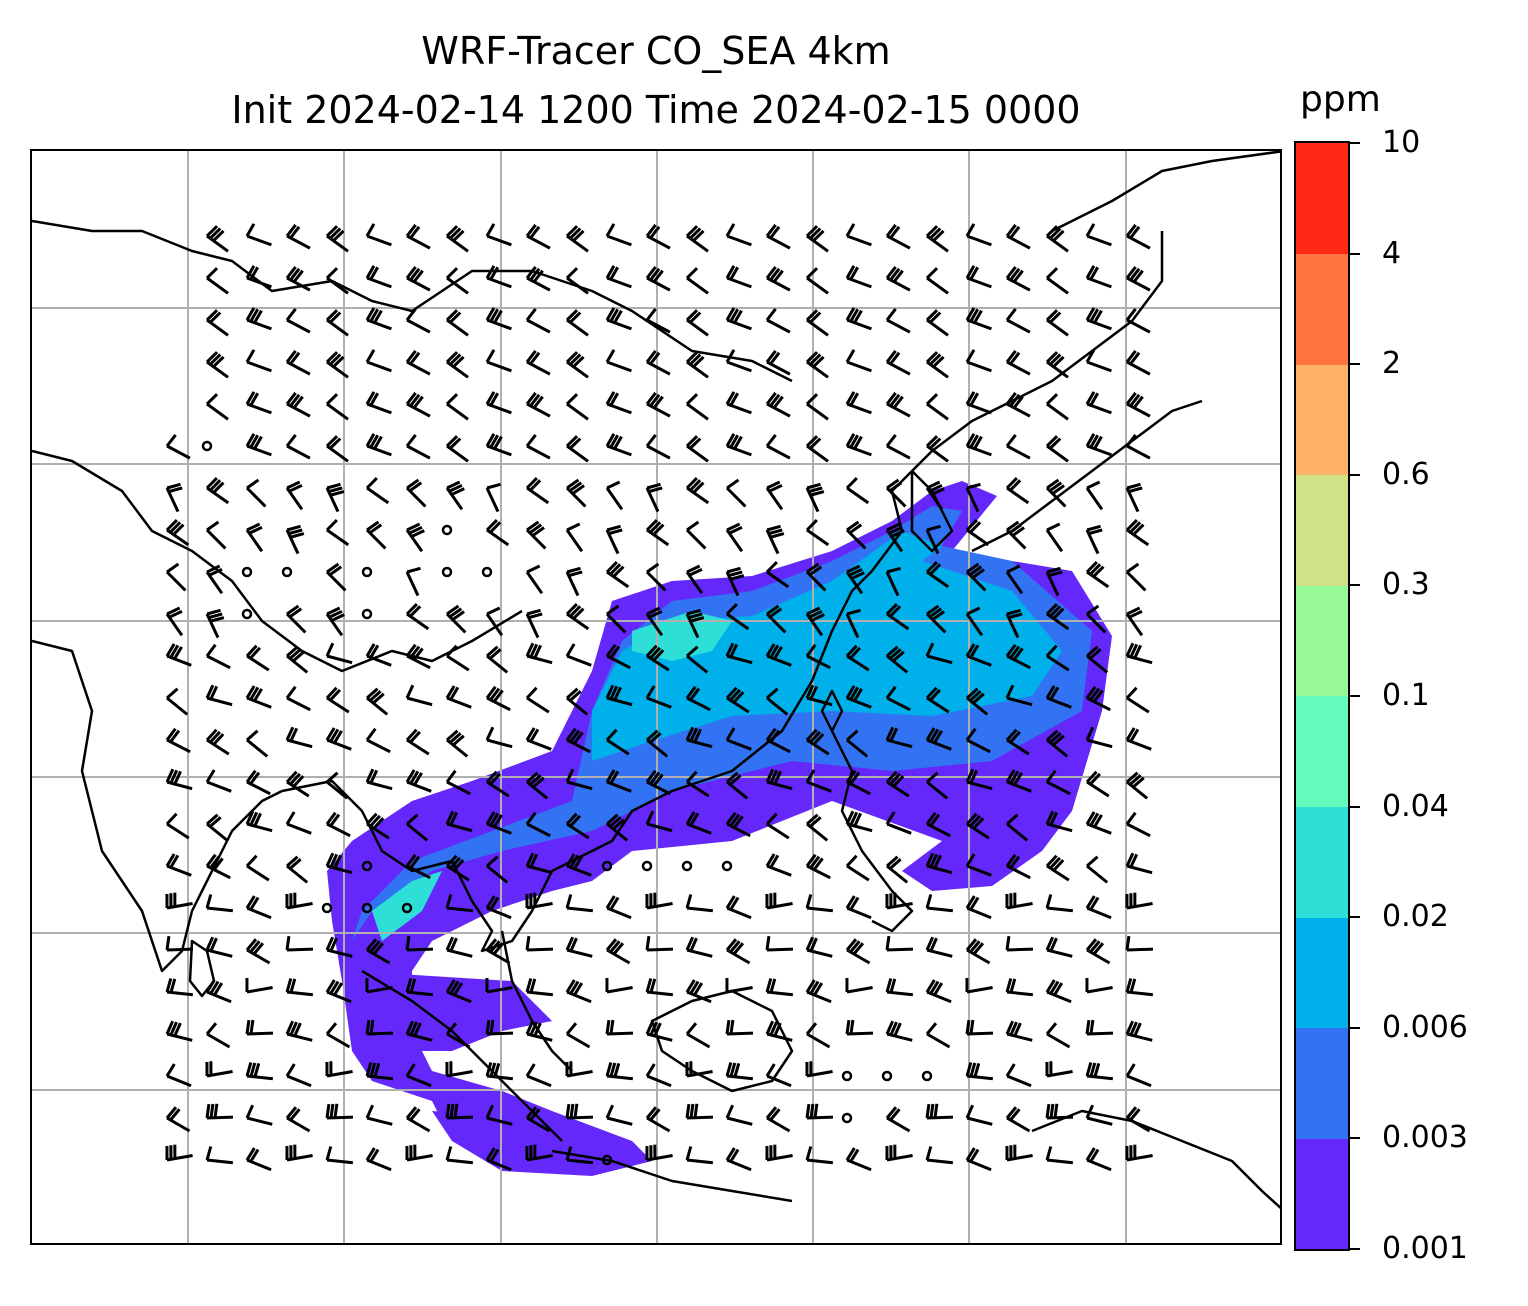  What do you see at coordinates (1322, 309) in the screenshot?
I see `colorbar-segment` at bounding box center [1322, 309].